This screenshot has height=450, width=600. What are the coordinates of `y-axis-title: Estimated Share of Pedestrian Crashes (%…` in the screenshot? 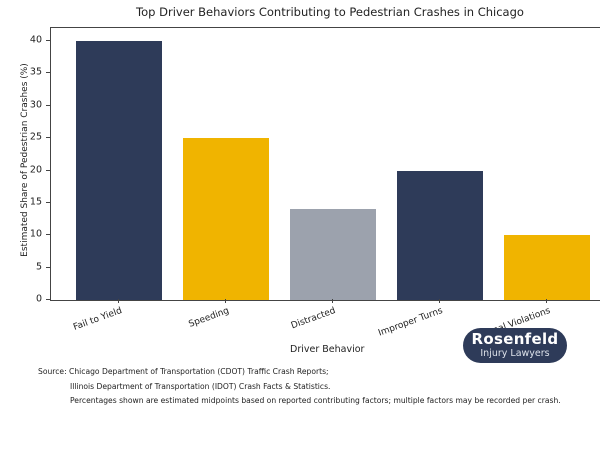 It's located at (25, 160).